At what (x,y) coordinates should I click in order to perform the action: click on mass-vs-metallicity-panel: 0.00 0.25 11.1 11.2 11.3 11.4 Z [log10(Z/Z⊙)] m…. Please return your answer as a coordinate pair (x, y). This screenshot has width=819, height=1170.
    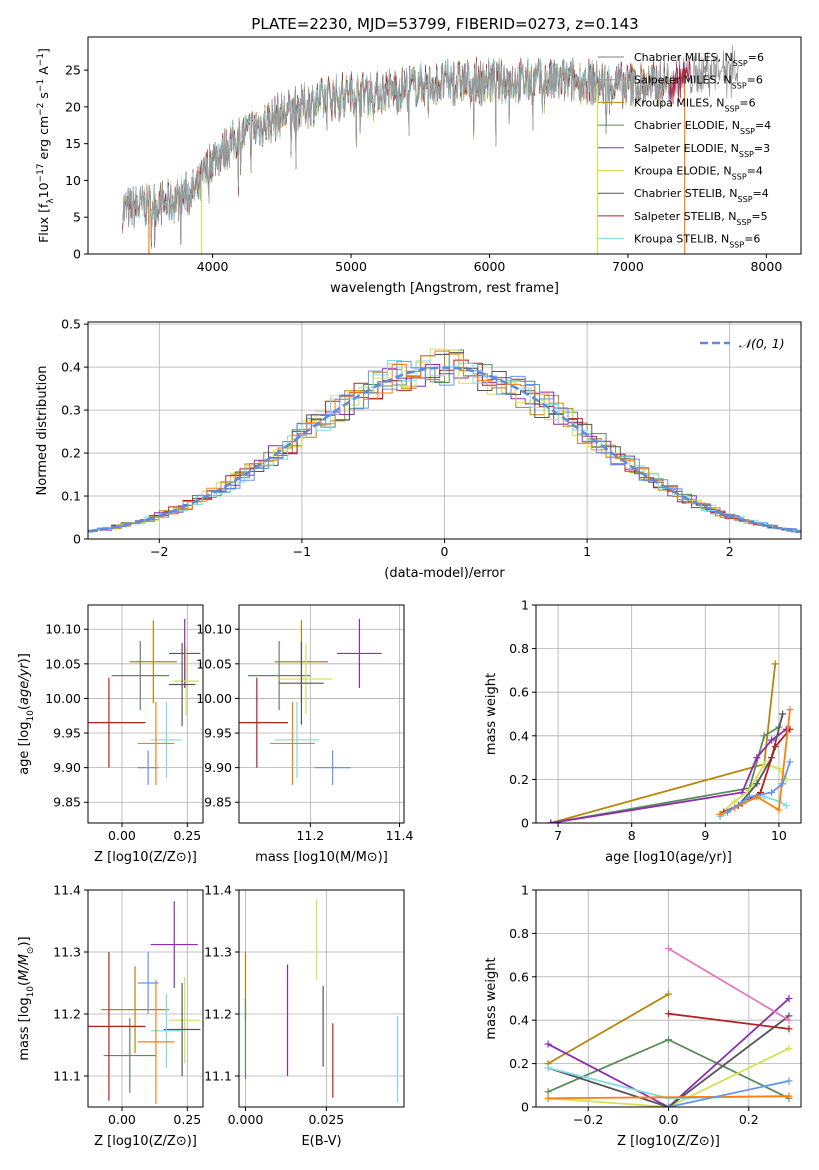
    Looking at the image, I should click on (110, 1016).